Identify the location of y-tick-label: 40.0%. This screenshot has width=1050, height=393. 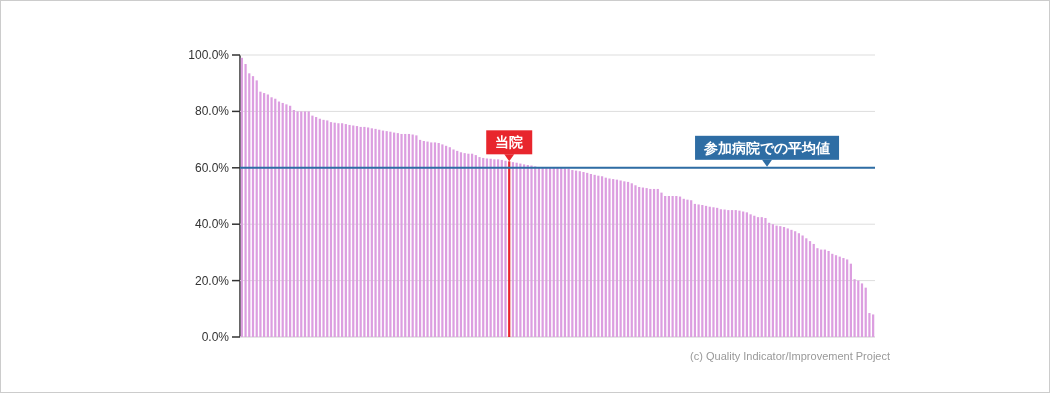
(212, 224).